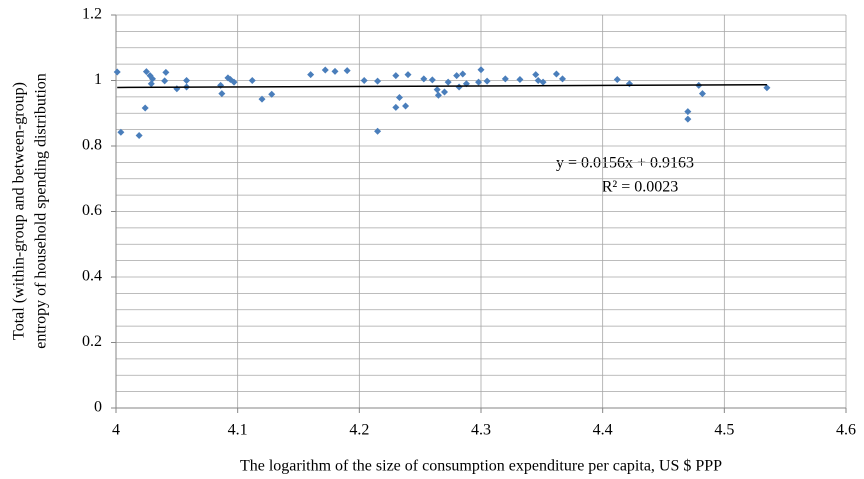  Describe the element at coordinates (98, 79) in the screenshot. I see `y-tick-label: 1` at that location.